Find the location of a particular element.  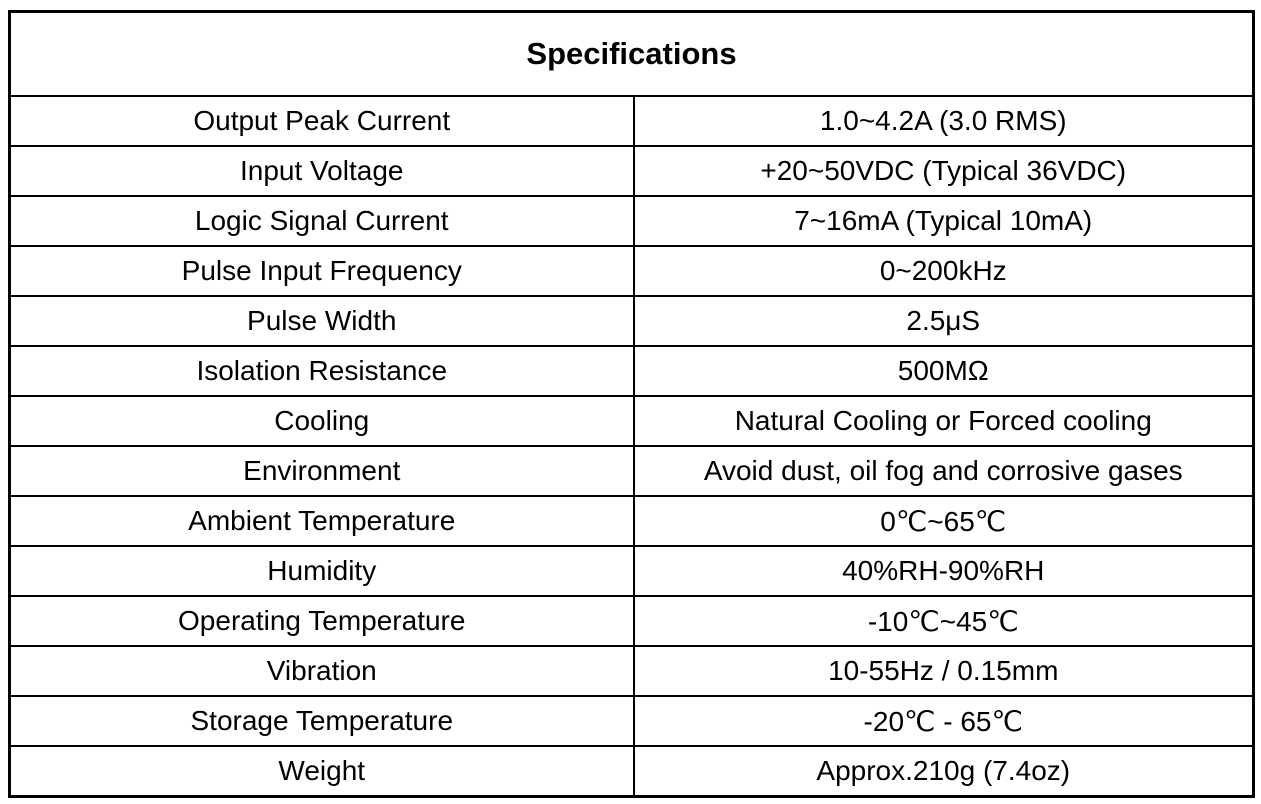

spec-row: Operating Temperature -10℃~45℃ is located at coordinates (631, 621).